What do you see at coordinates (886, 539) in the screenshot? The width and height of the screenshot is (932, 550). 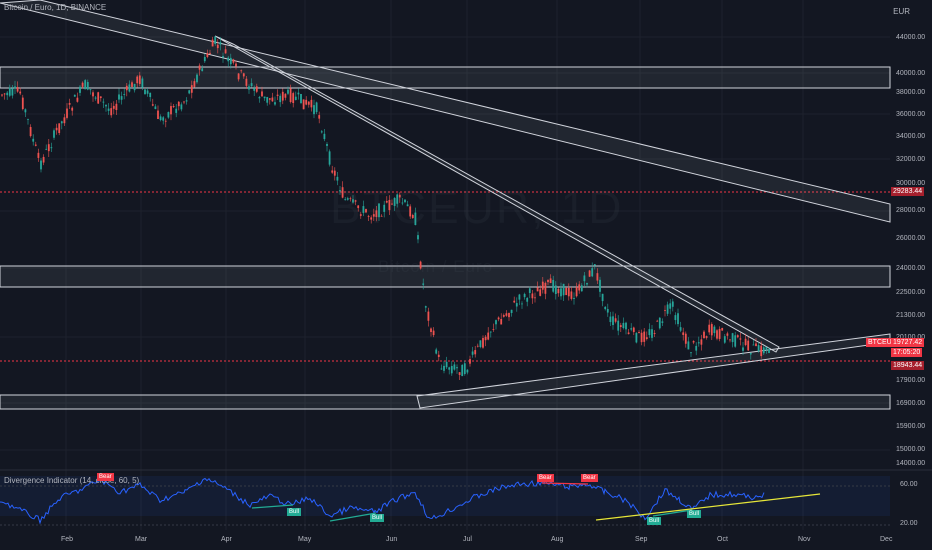 I see `x-tick: Dec` at bounding box center [886, 539].